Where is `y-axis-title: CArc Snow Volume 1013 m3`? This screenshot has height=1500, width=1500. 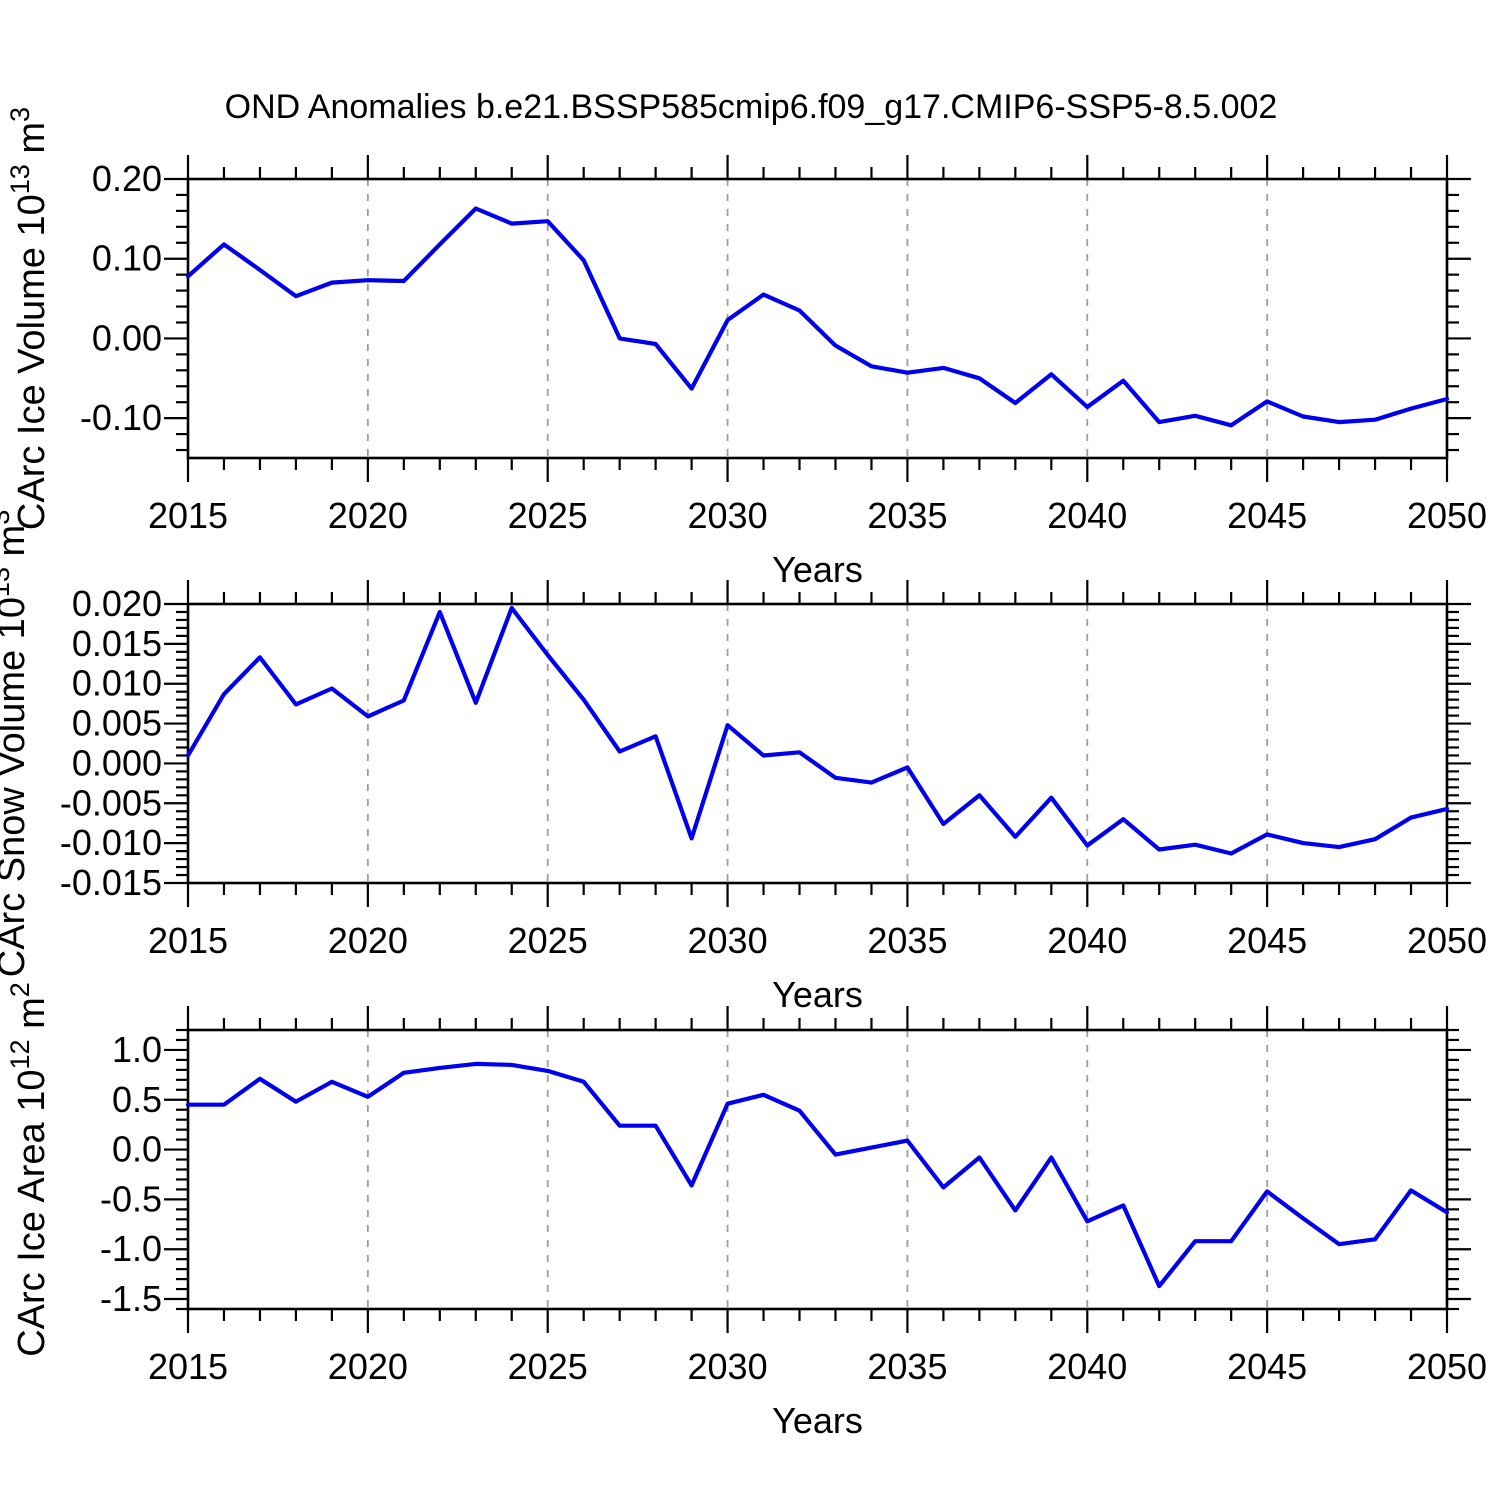 y-axis-title: CArc Snow Volume 1013 m3 is located at coordinates (16, 743).